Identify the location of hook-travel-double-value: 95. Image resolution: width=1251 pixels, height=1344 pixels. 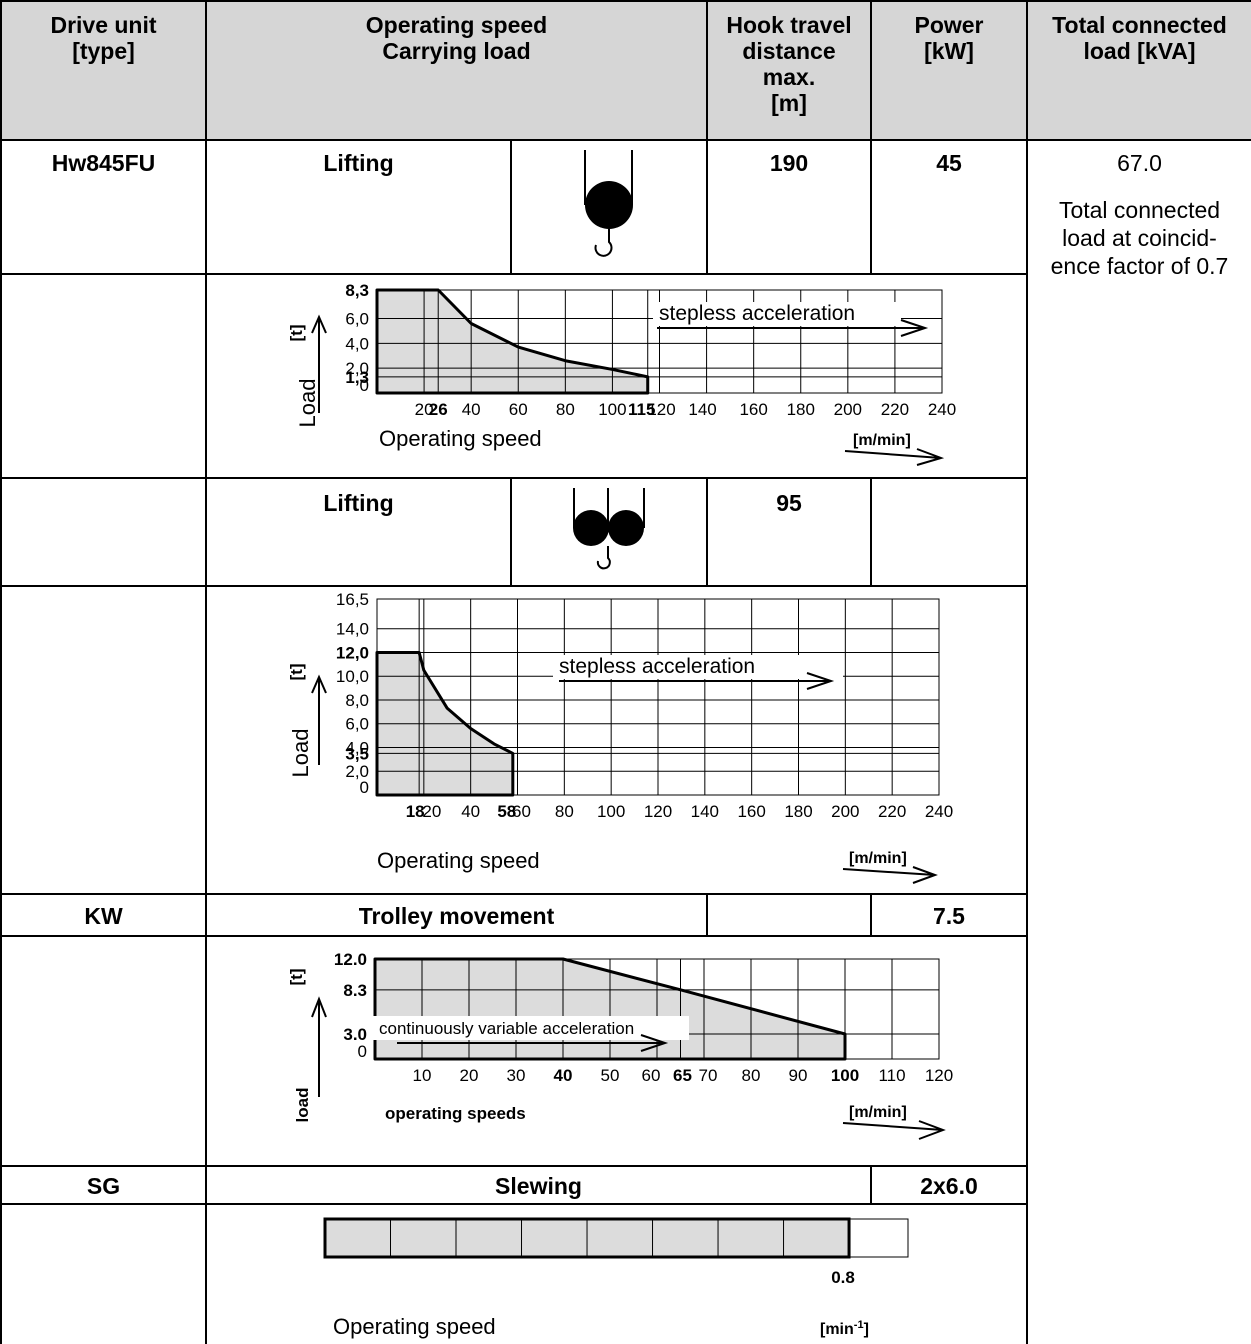
(789, 503).